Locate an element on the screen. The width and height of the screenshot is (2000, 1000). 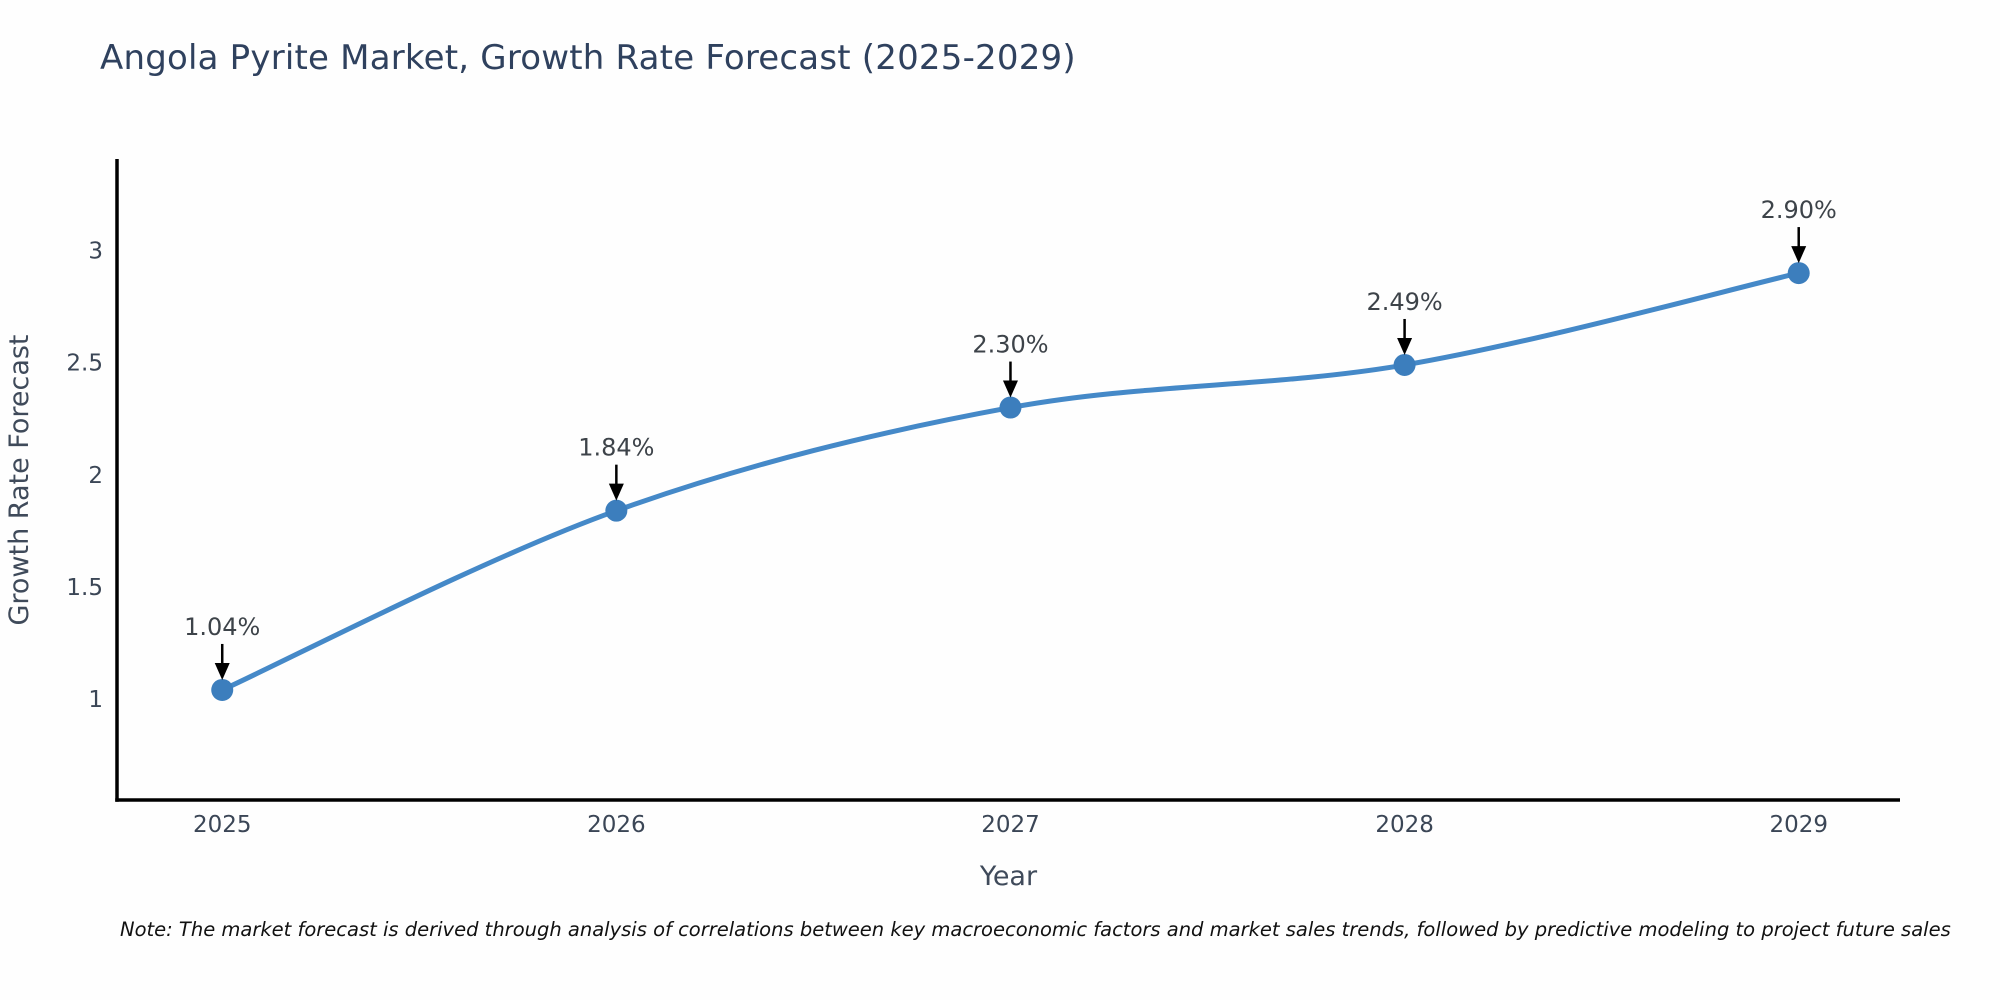
x-tick-label: 2028 is located at coordinates (1404, 825).